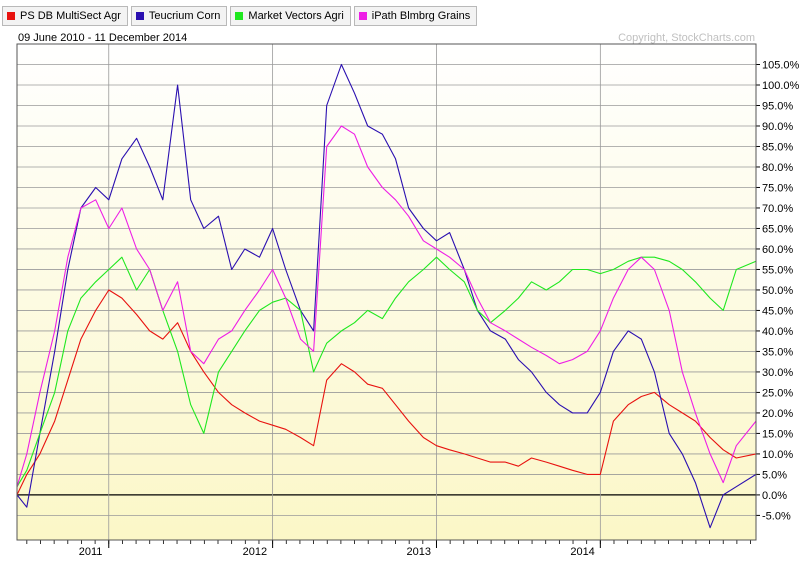  Describe the element at coordinates (777, 188) in the screenshot. I see `y-tick-label: 75.0%` at that location.